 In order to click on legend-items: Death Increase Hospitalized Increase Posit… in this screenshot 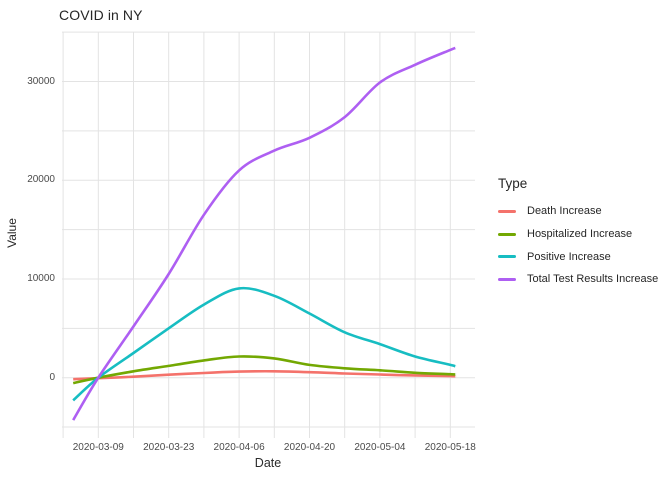, I will do `click(583, 245)`.